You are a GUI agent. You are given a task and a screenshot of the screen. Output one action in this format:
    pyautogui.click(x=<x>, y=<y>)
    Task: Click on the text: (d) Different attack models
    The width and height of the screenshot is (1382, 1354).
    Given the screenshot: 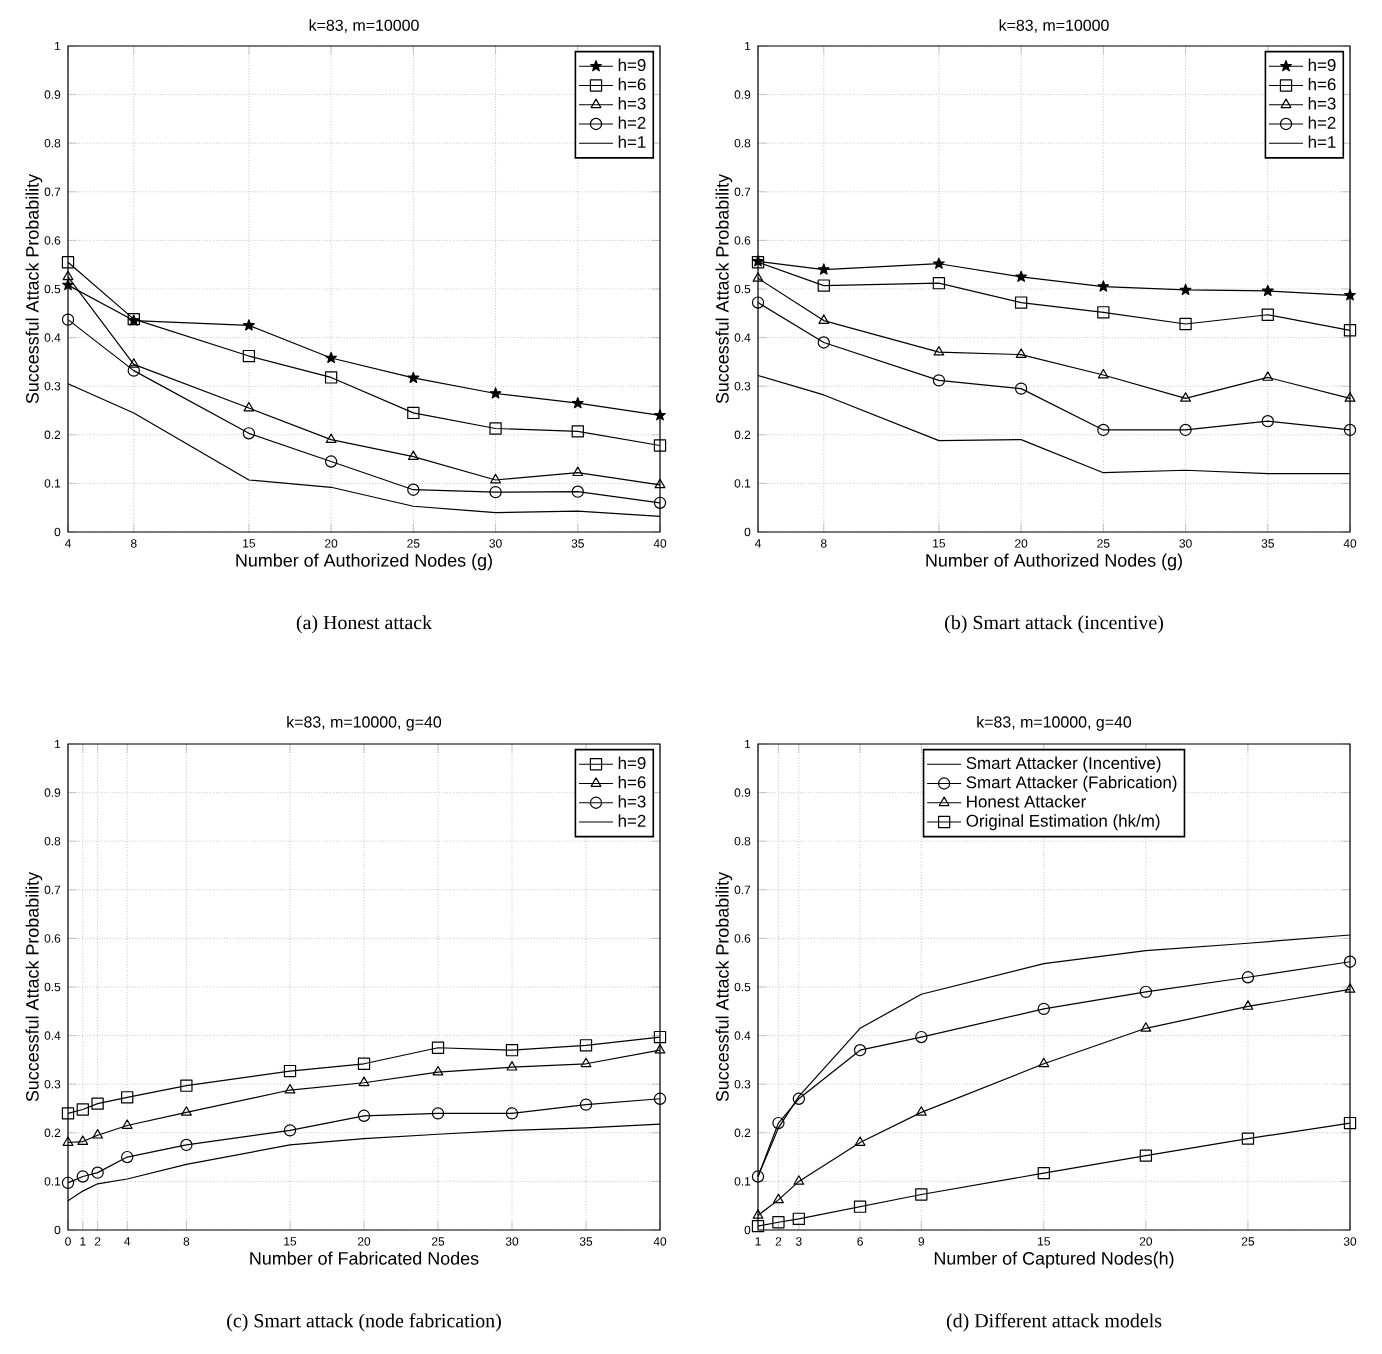 What is the action you would take?
    pyautogui.click(x=1054, y=1322)
    